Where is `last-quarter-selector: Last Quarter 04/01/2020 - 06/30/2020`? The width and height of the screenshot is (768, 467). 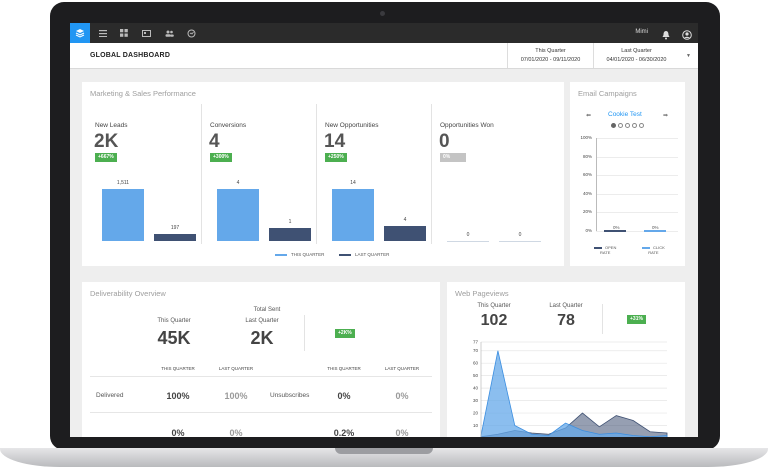 last-quarter-selector: Last Quarter 04/01/2020 - 06/30/2020 is located at coordinates (636, 55).